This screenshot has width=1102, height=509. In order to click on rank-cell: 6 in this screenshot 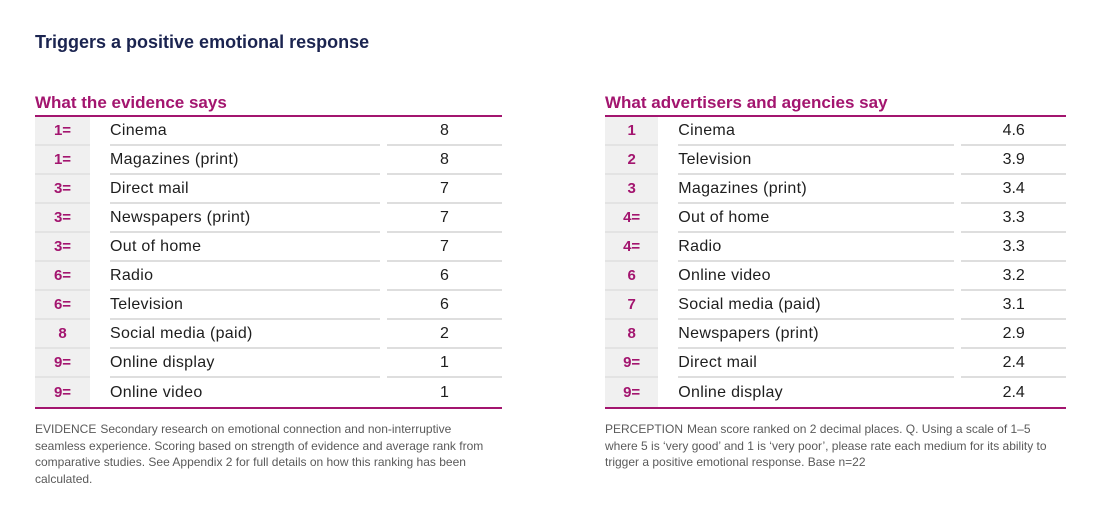, I will do `click(632, 276)`.